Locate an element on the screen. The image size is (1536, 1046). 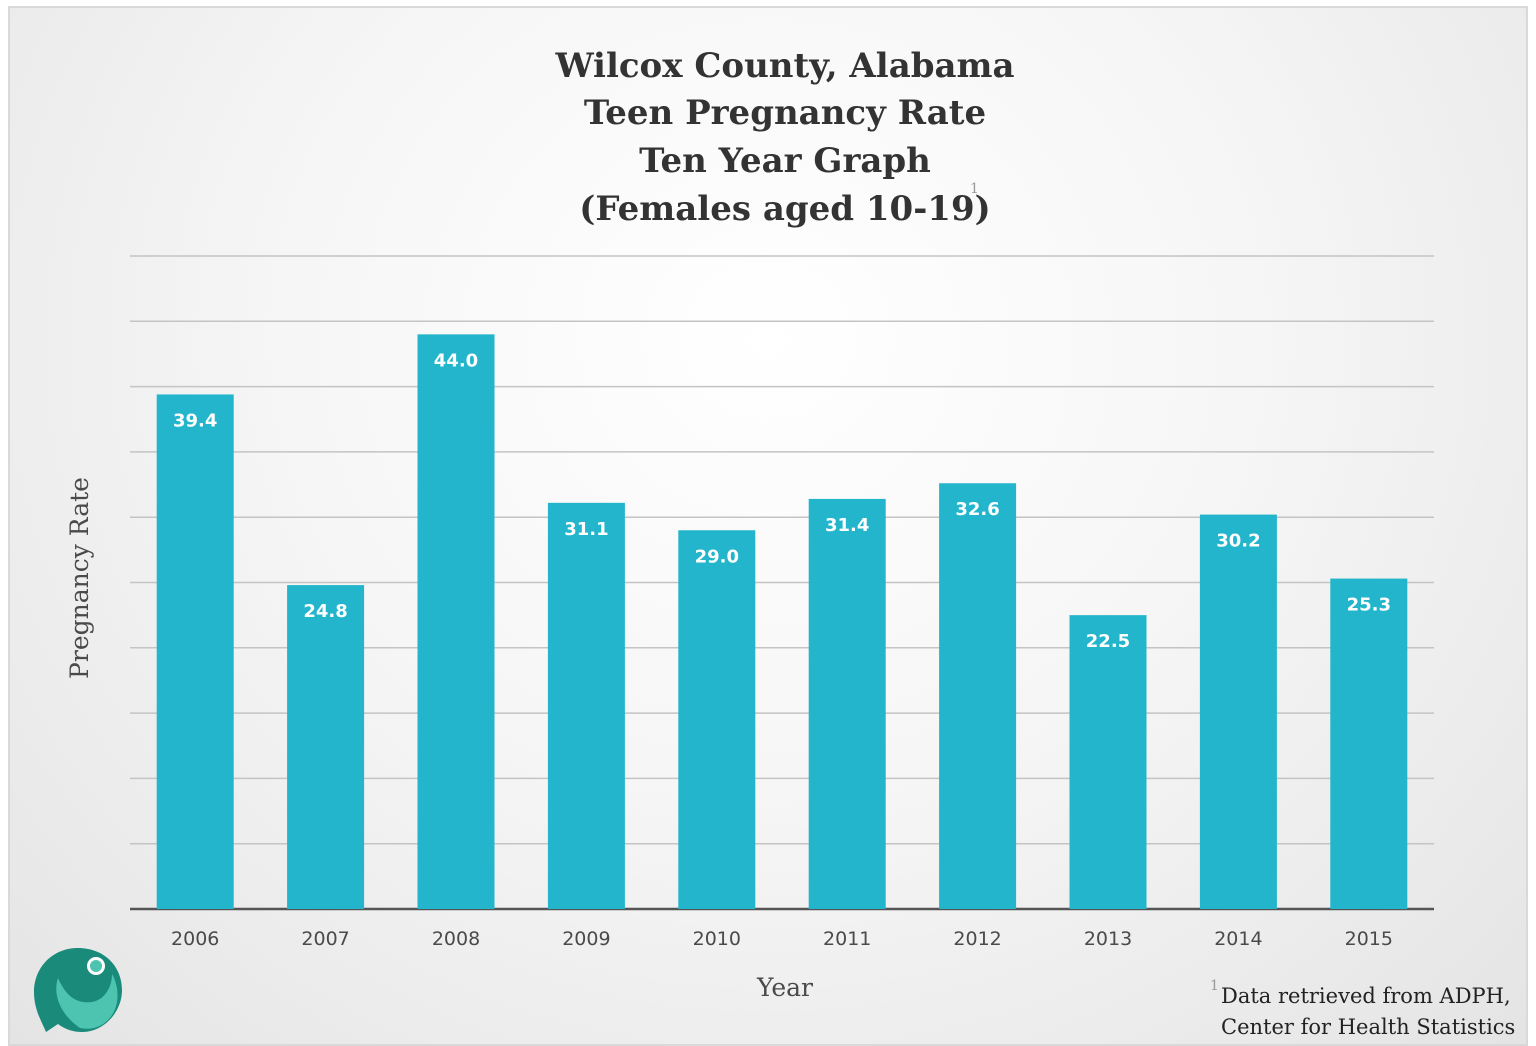
source-note-line-2: Center for Health Statistics is located at coordinates (1368, 1027).